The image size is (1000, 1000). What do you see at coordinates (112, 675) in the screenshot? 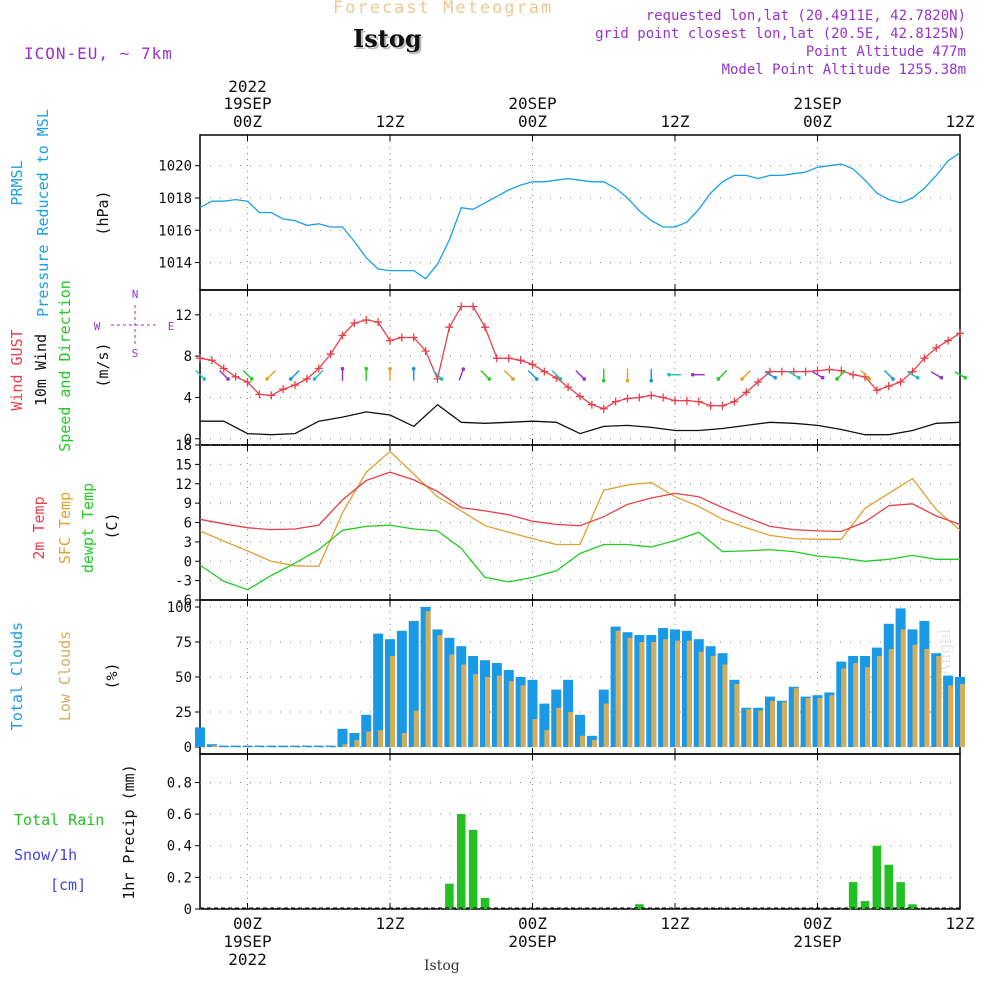
I see `clouds-unit: (%)` at bounding box center [112, 675].